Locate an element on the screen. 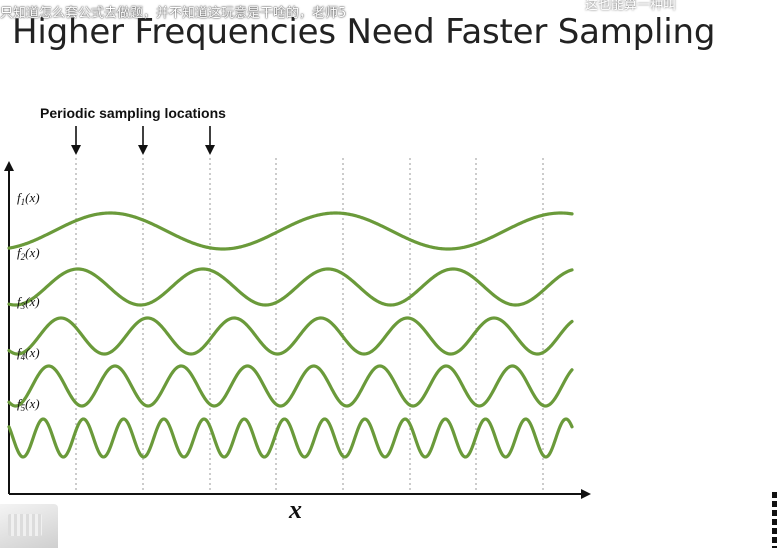 This screenshot has width=777, height=548. sampling-locations-label: Periodic sampling locations is located at coordinates (133, 113).